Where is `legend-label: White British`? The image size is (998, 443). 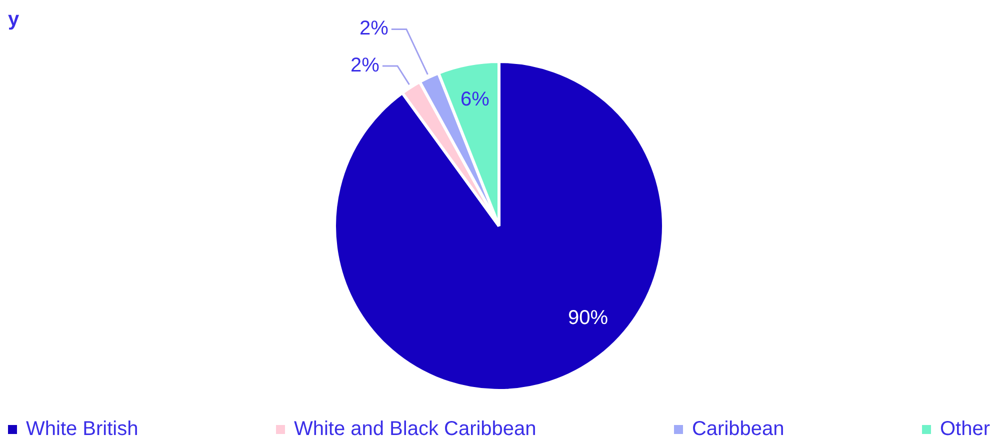 legend-label: White British is located at coordinates (82, 429).